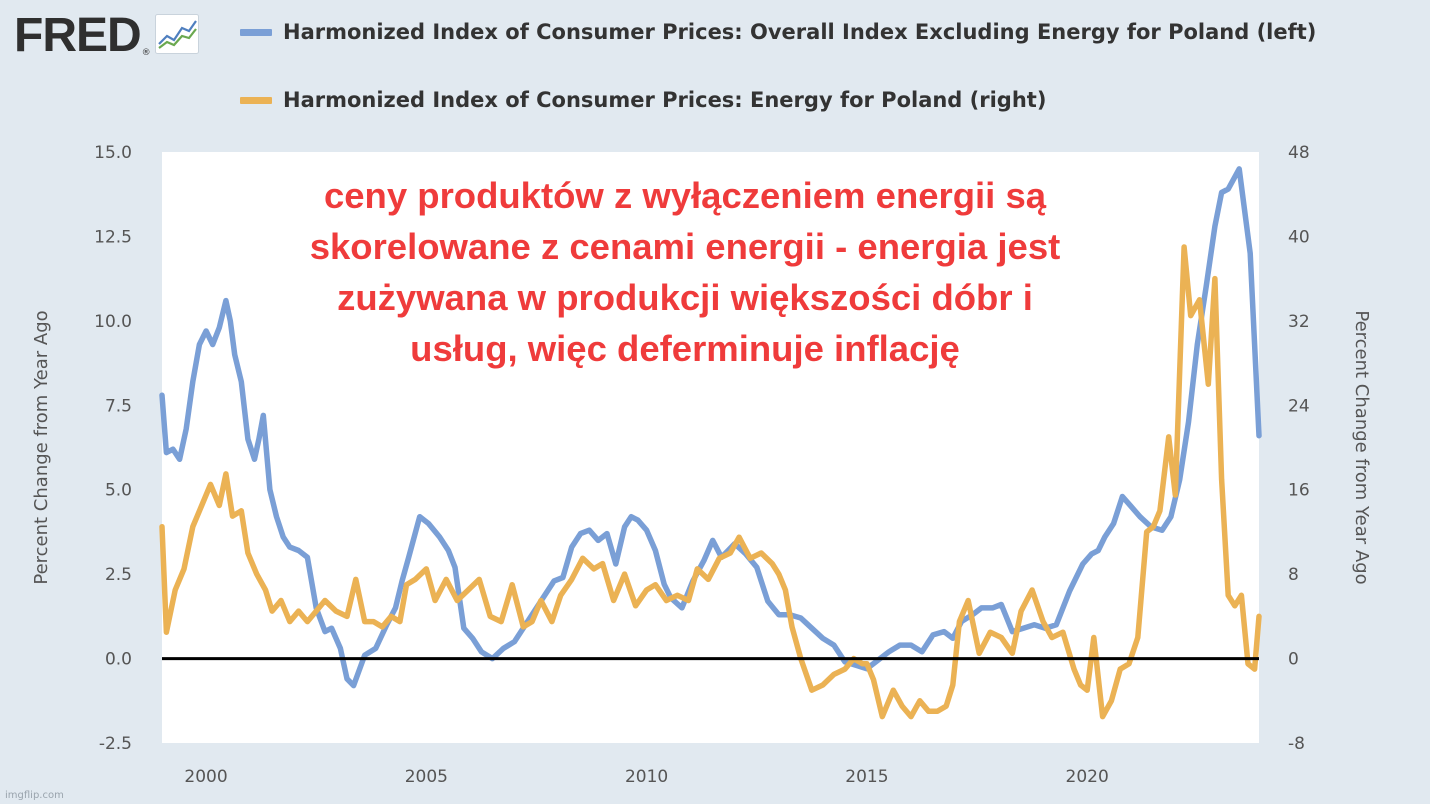 The width and height of the screenshot is (1430, 804). What do you see at coordinates (1087, 777) in the screenshot?
I see `x-tick: 2020` at bounding box center [1087, 777].